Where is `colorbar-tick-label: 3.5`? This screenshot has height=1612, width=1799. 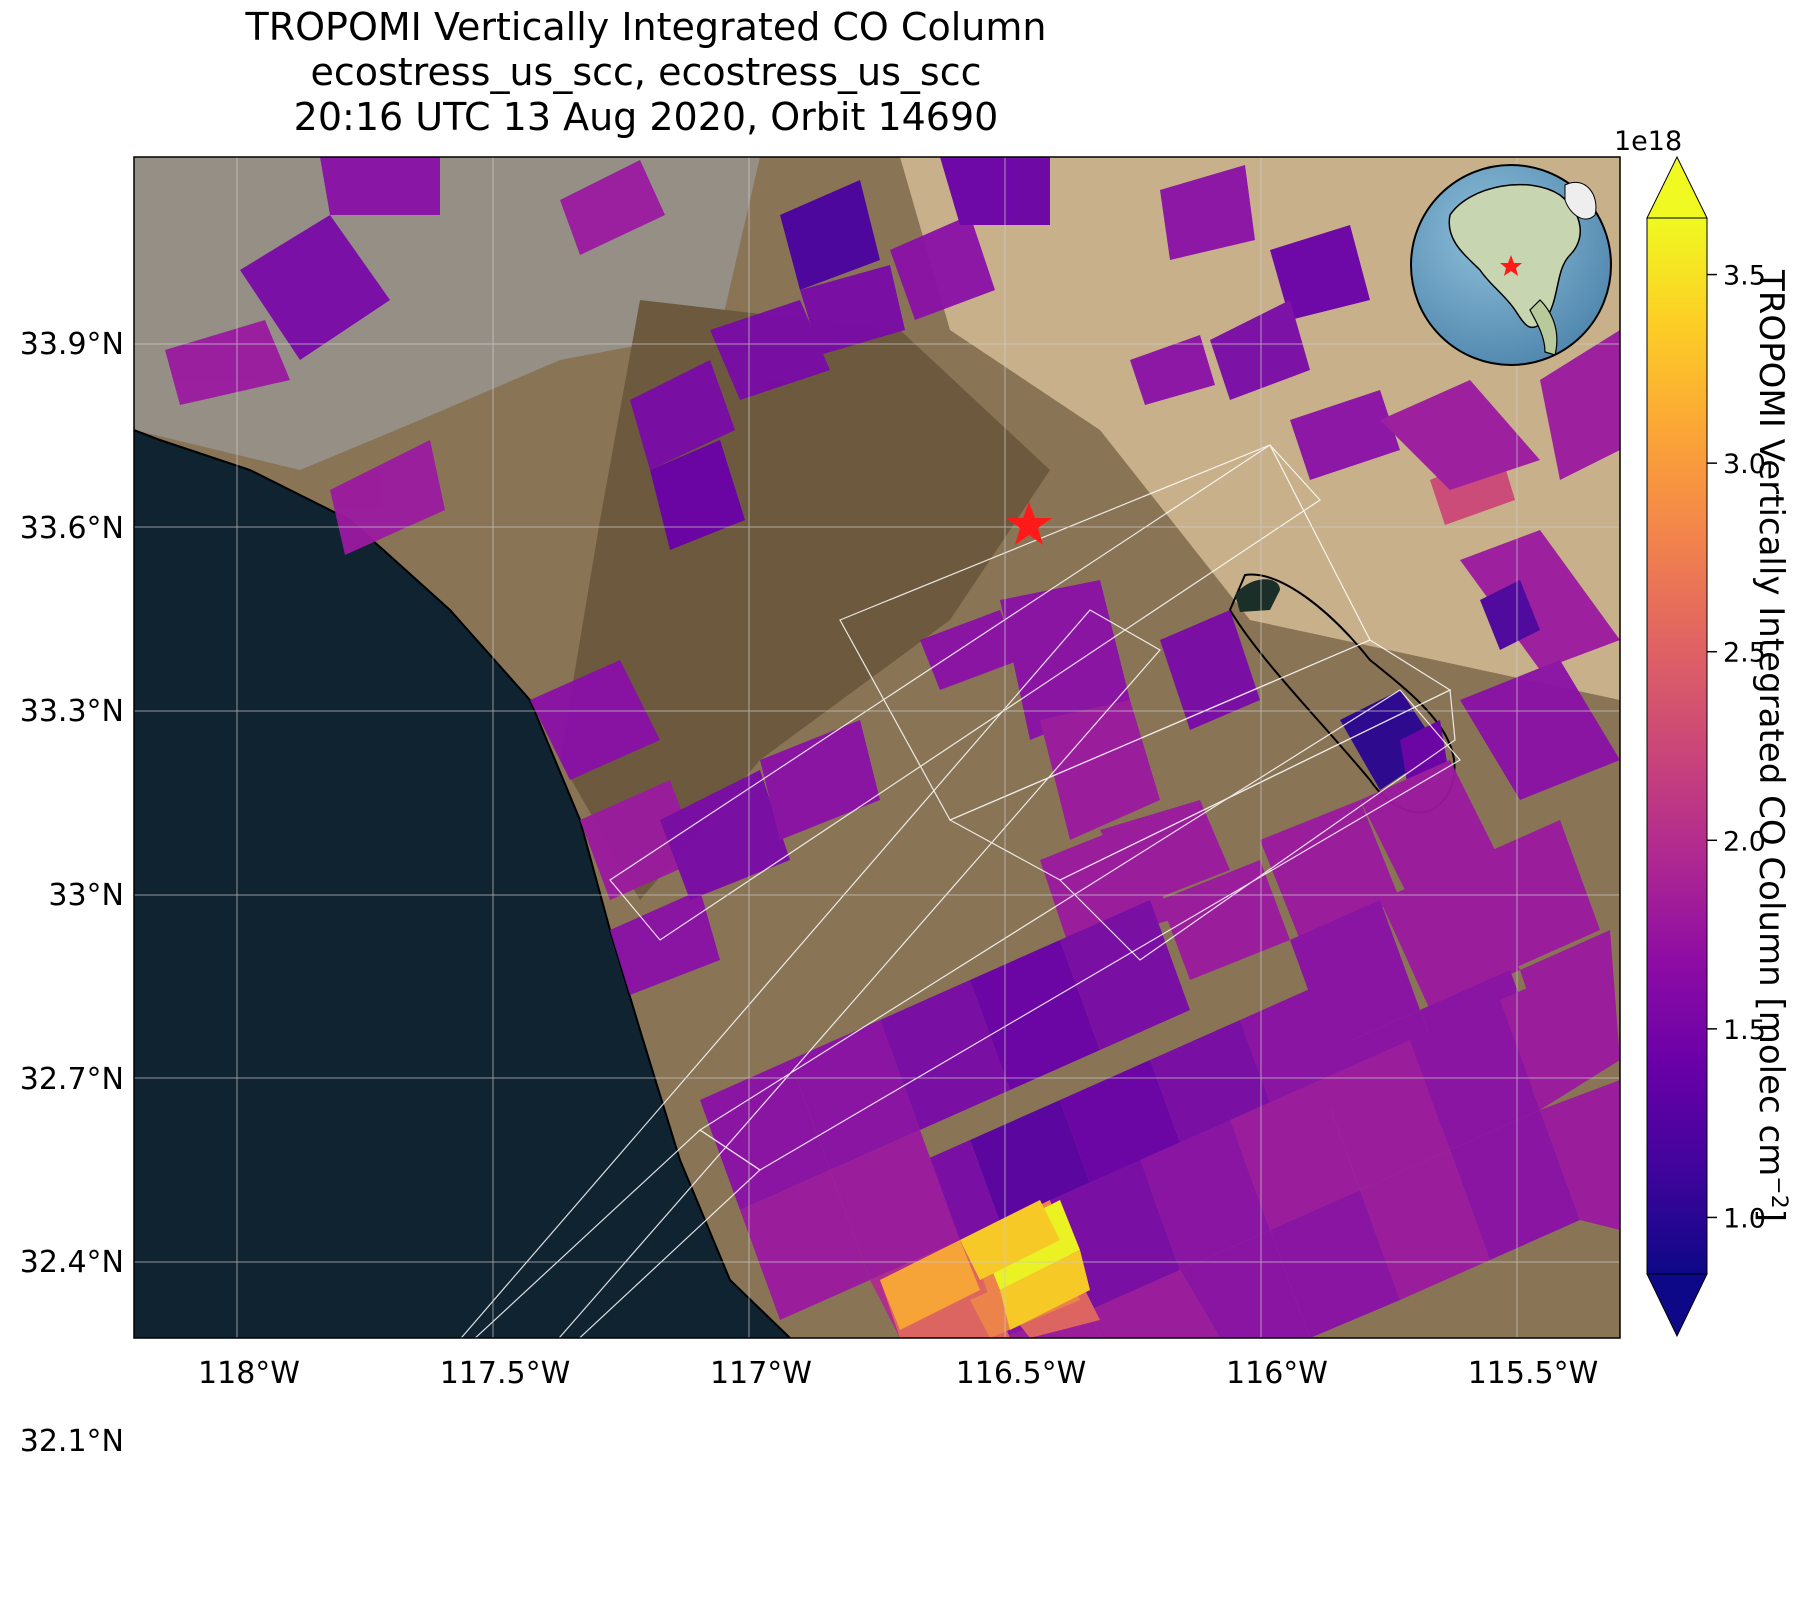
colorbar-tick-label: 3.5 is located at coordinates (1744, 276).